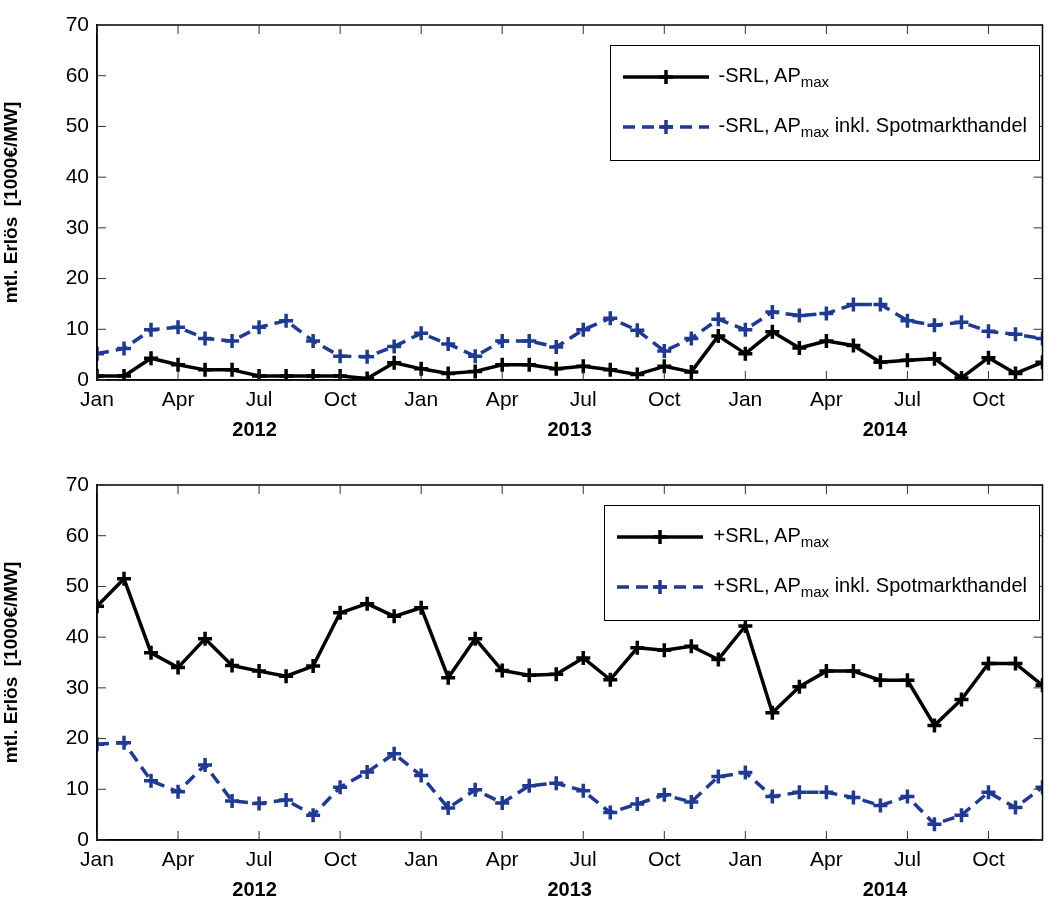 The image size is (1053, 917). Describe the element at coordinates (870, 587) in the screenshot. I see `legend-label: +SRL, AP$_{max}$ inkl. Spotmarkthandel` at that location.